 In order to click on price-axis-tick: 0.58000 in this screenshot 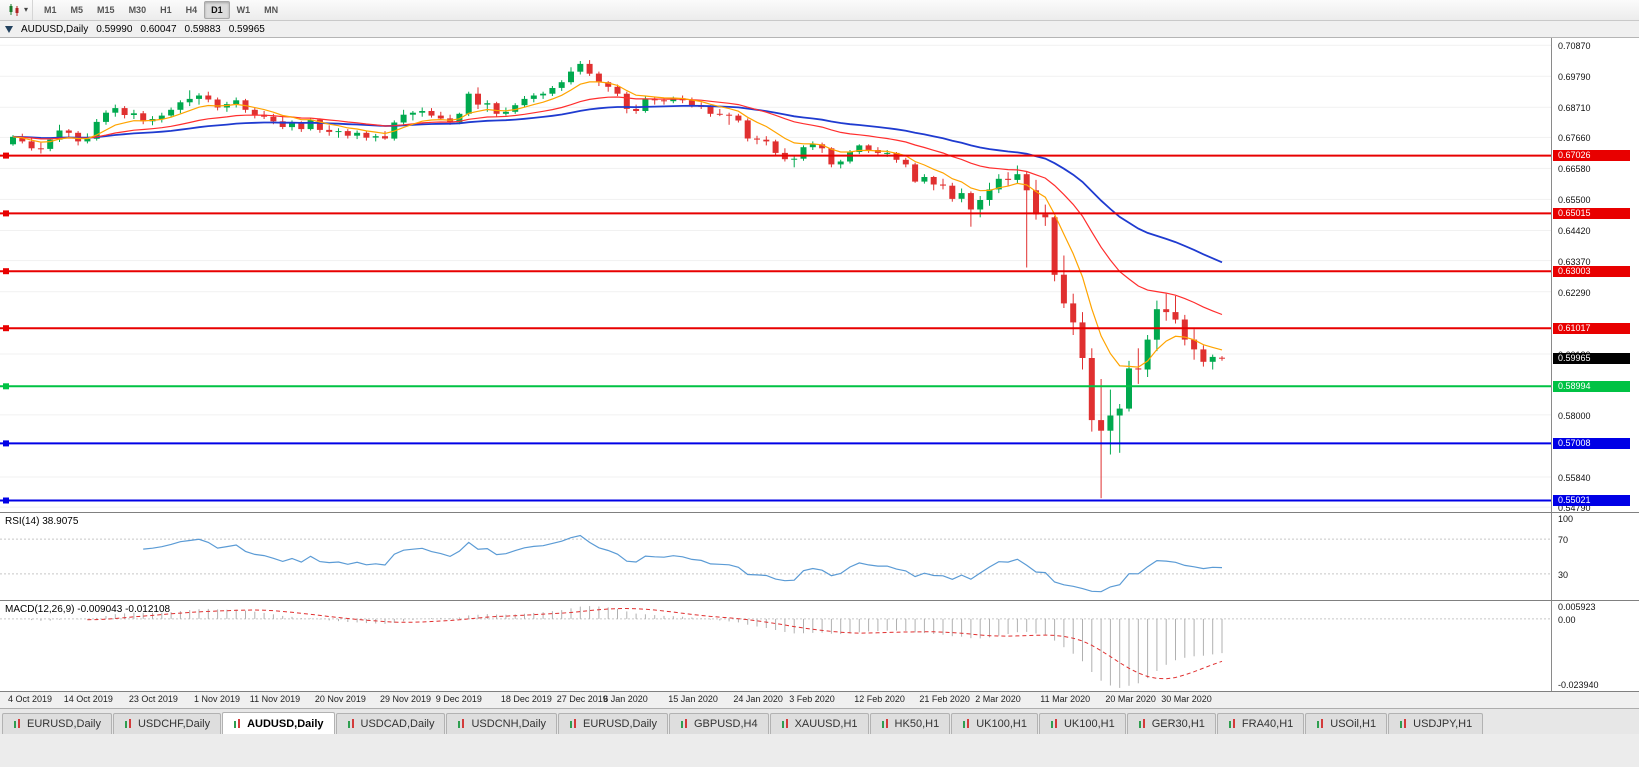, I will do `click(1574, 415)`.